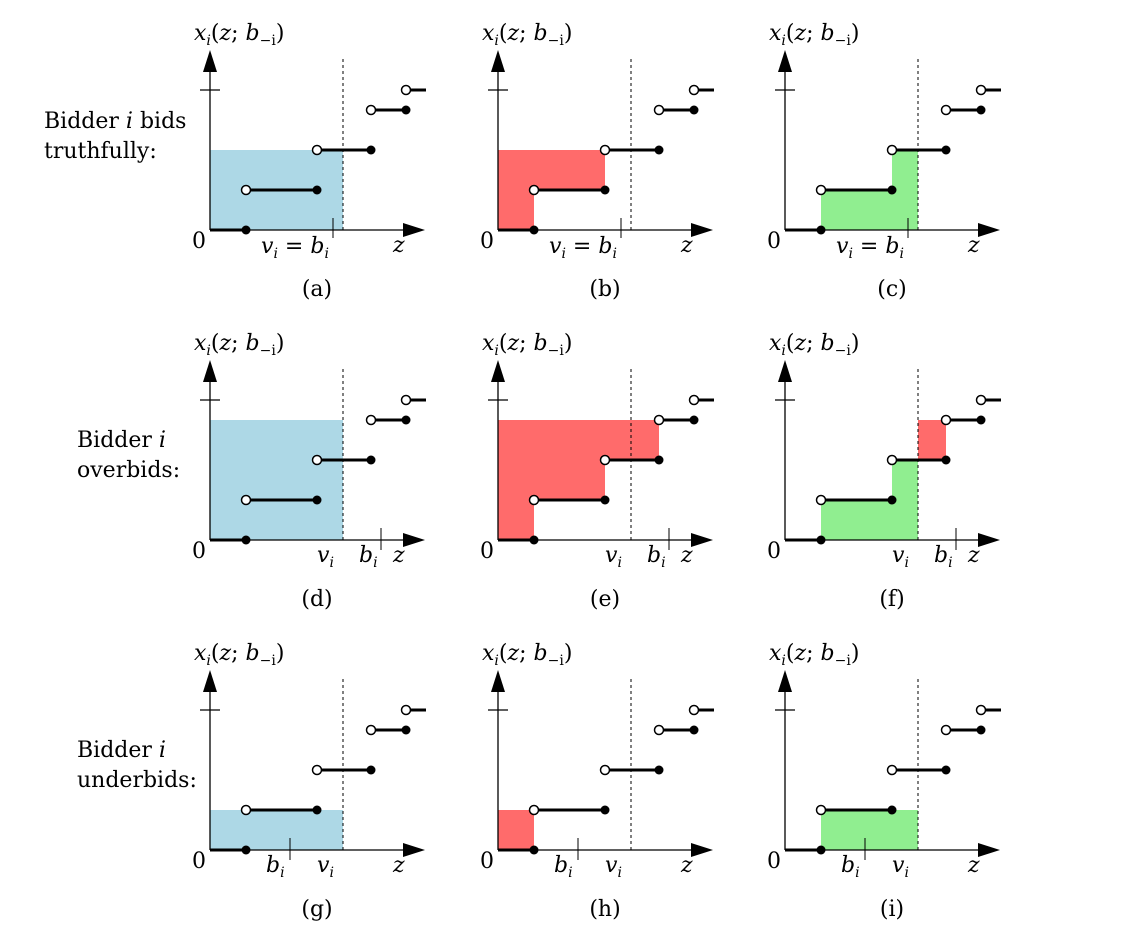 The image size is (1131, 942). What do you see at coordinates (597, 471) in the screenshot?
I see `panel-e: xi(z; b−i) 0 z vi bi (e)` at bounding box center [597, 471].